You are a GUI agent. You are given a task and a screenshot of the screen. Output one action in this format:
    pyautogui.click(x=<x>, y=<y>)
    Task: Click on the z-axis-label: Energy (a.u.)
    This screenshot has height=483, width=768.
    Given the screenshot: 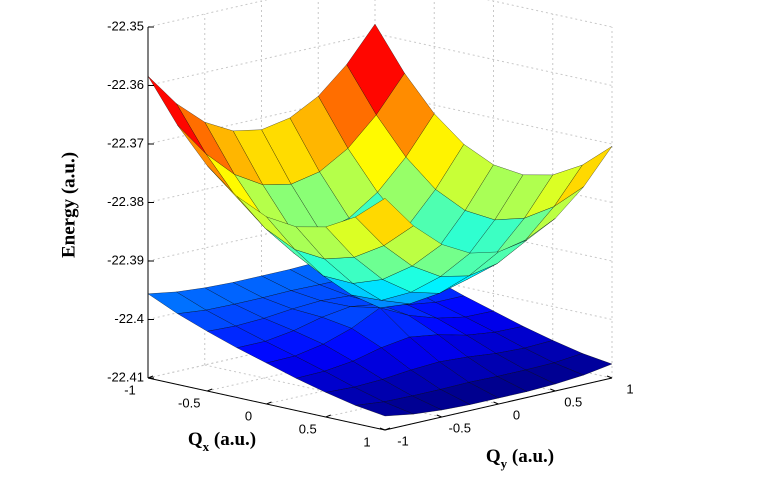 What is the action you would take?
    pyautogui.click(x=68, y=205)
    